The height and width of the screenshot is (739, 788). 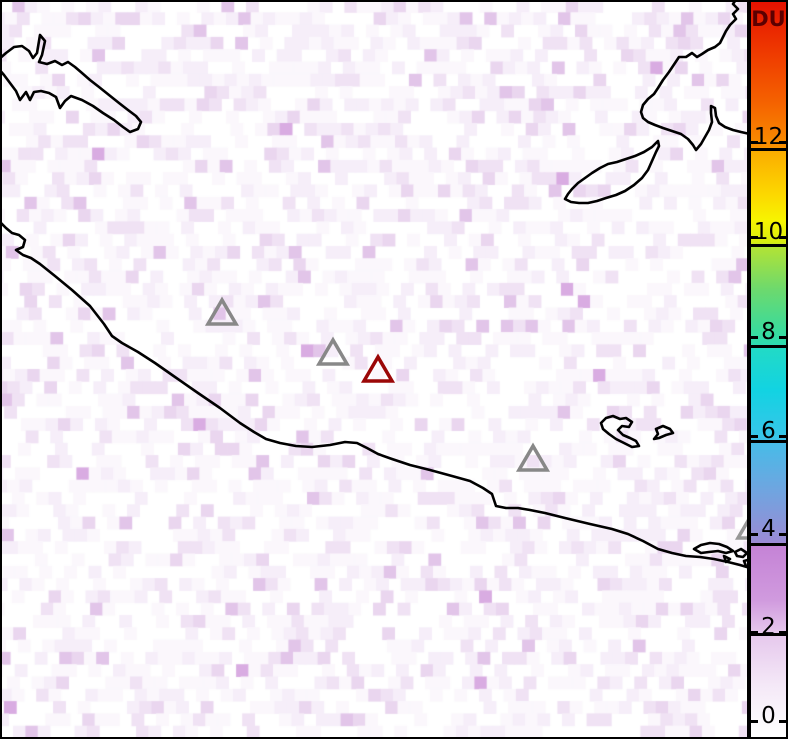 What do you see at coordinates (768, 137) in the screenshot?
I see `colorbar-tick-label: 12` at bounding box center [768, 137].